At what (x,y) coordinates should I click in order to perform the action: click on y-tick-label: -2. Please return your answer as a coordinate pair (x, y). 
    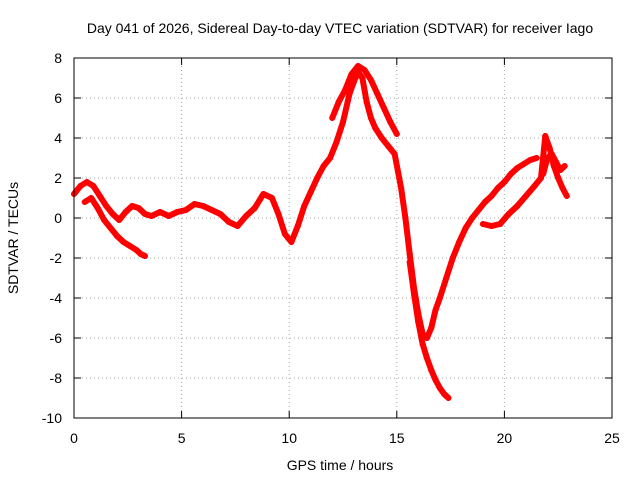
    Looking at the image, I should click on (56, 258).